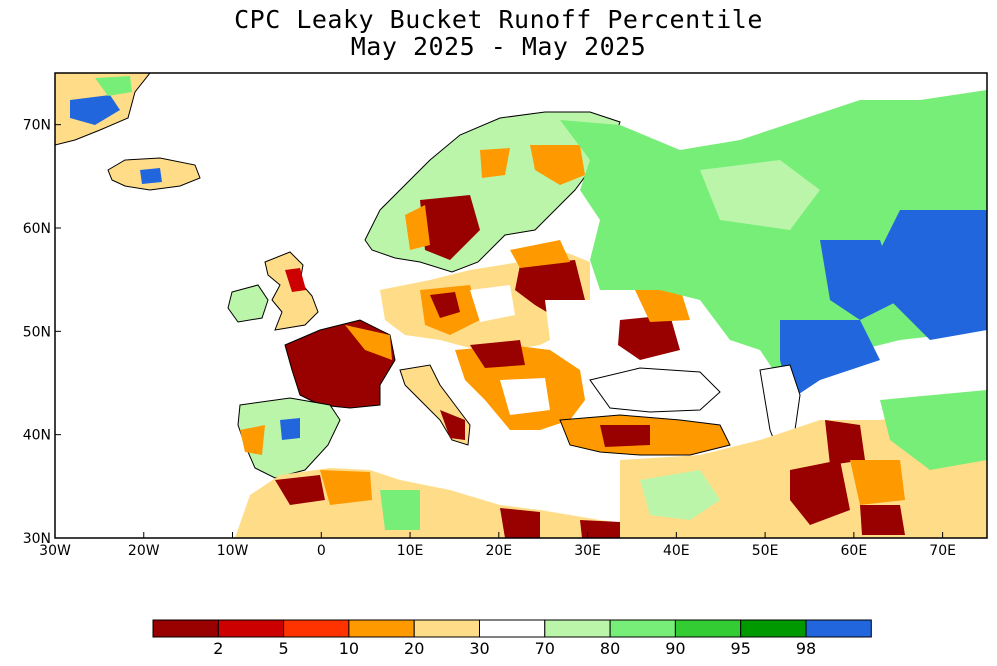 The height and width of the screenshot is (666, 997). I want to click on legend-labels: 2 5 10 20 30 70 80 90 95 98, so click(514, 648).